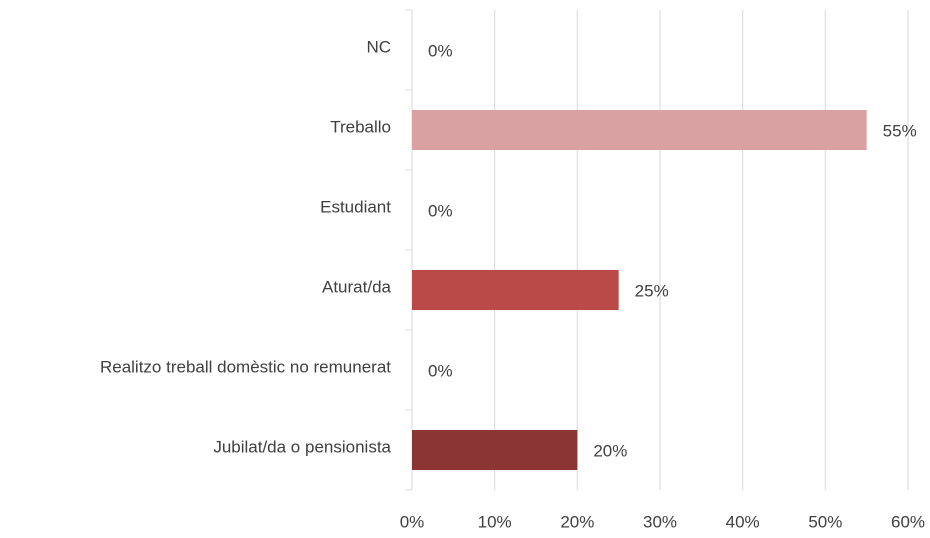 The width and height of the screenshot is (930, 538). What do you see at coordinates (245, 366) in the screenshot?
I see `y-tick-label: Realitzo treball domèstic no remunerat` at bounding box center [245, 366].